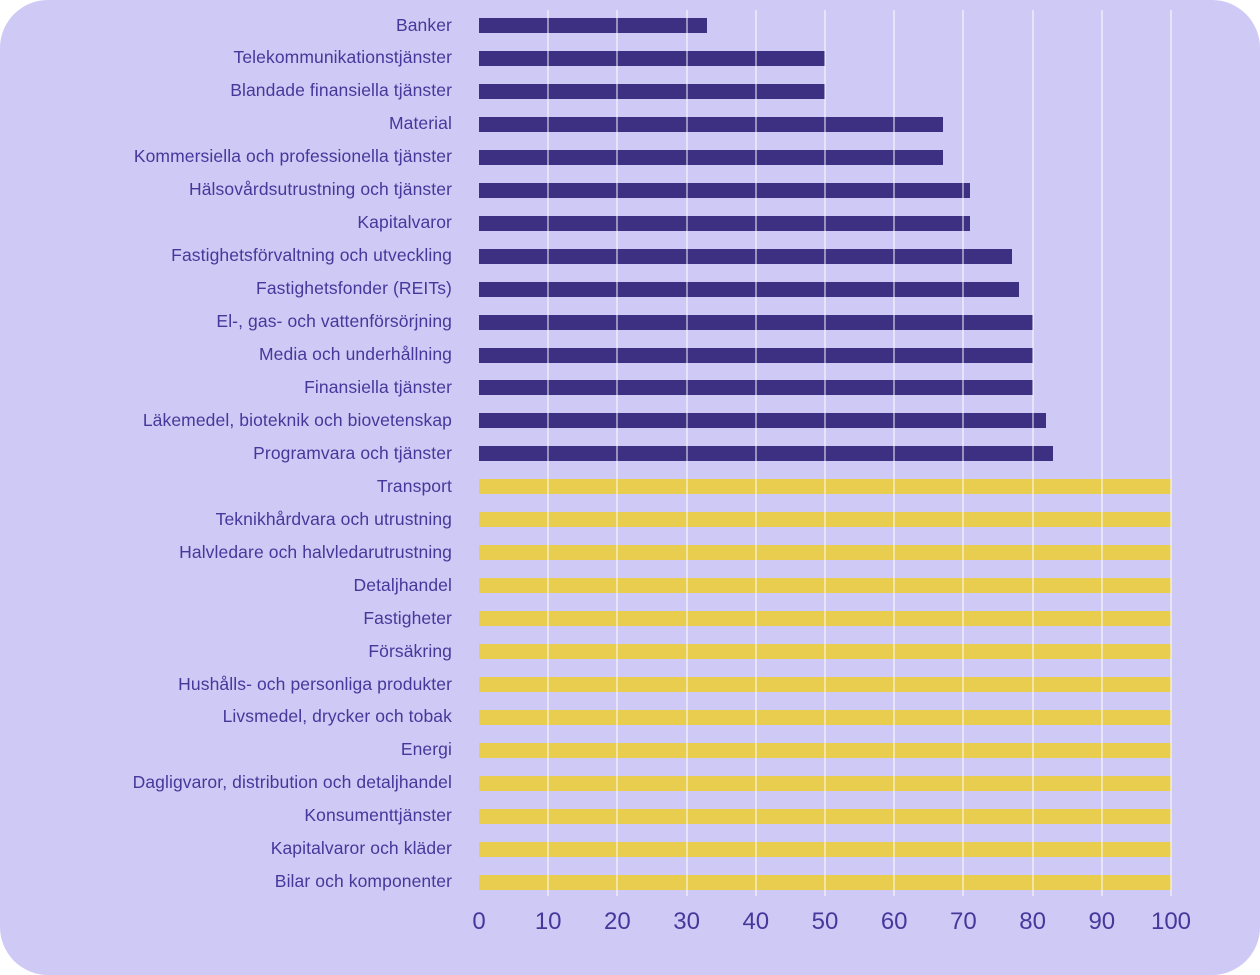  What do you see at coordinates (334, 321) in the screenshot?
I see `category-label: El-, gas- och vattenförsörjning` at bounding box center [334, 321].